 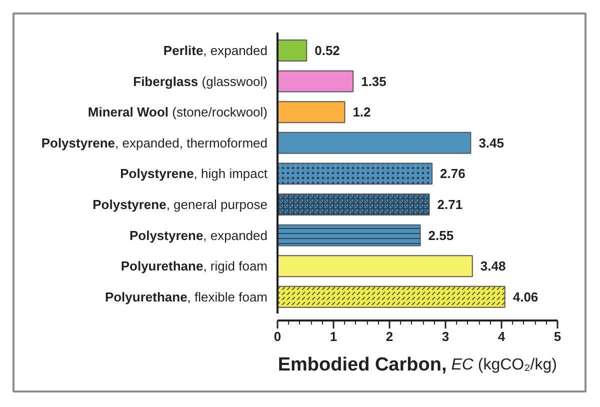 What do you see at coordinates (334, 336) in the screenshot?
I see `x-tick-label: 1` at bounding box center [334, 336].